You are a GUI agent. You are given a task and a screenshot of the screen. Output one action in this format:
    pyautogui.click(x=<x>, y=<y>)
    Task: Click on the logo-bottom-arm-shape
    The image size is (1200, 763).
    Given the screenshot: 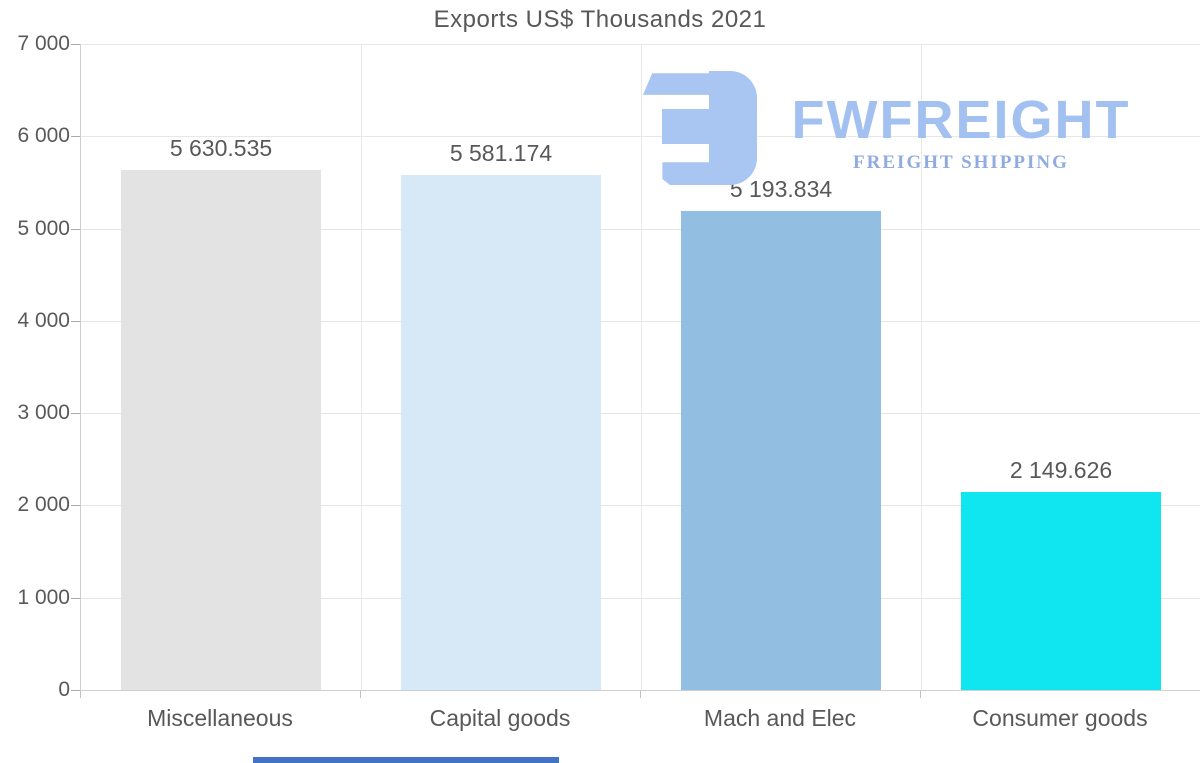 What is the action you would take?
    pyautogui.click(x=688, y=173)
    